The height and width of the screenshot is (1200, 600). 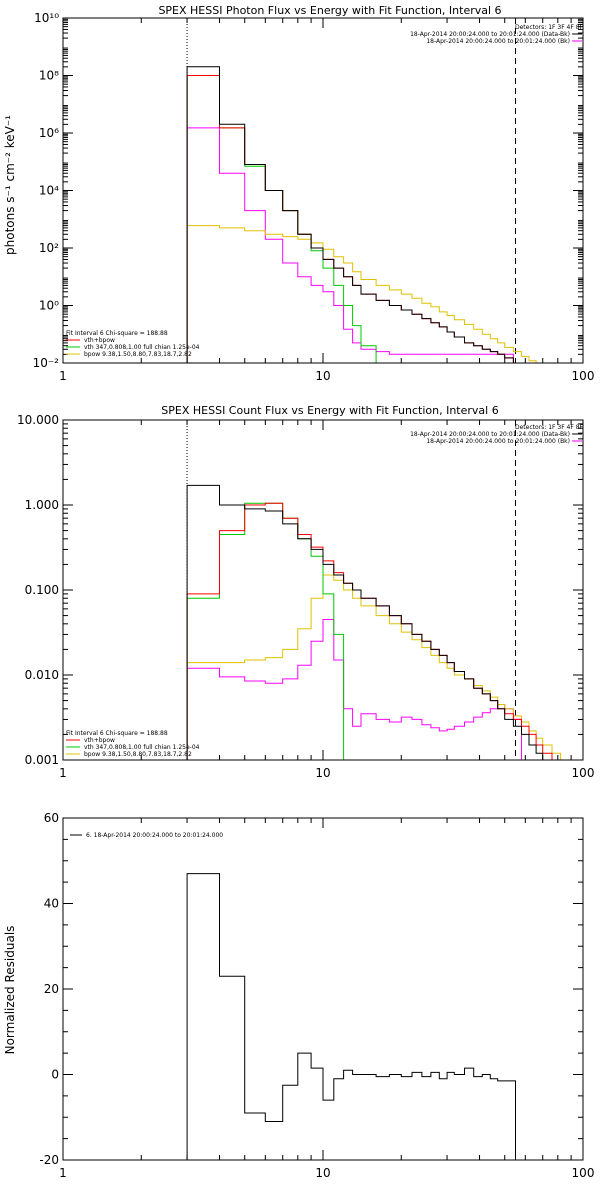 What do you see at coordinates (46, 363) in the screenshot?
I see `y-tick-label: 10⁻²` at bounding box center [46, 363].